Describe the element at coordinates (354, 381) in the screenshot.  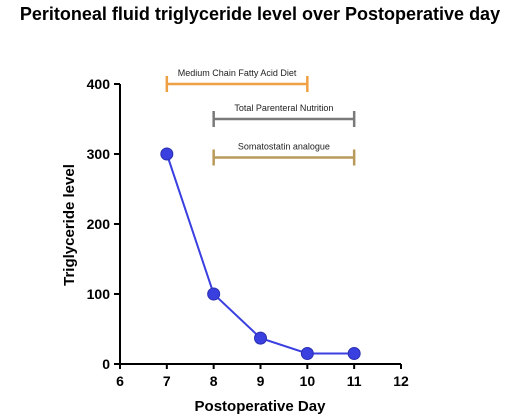
I see `x-tick-label: 11` at that location.